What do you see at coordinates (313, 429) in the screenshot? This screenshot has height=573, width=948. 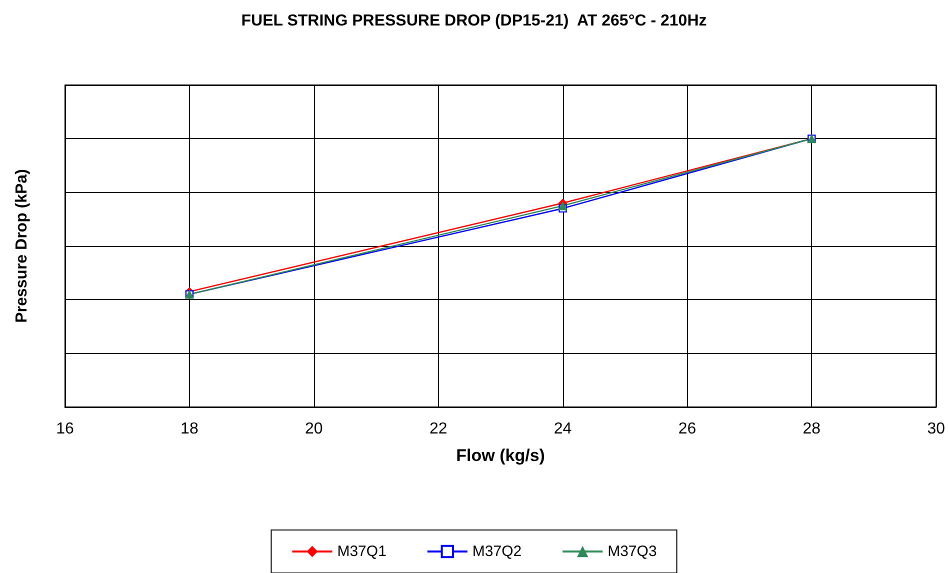 I see `x-tick-label: 20` at bounding box center [313, 429].